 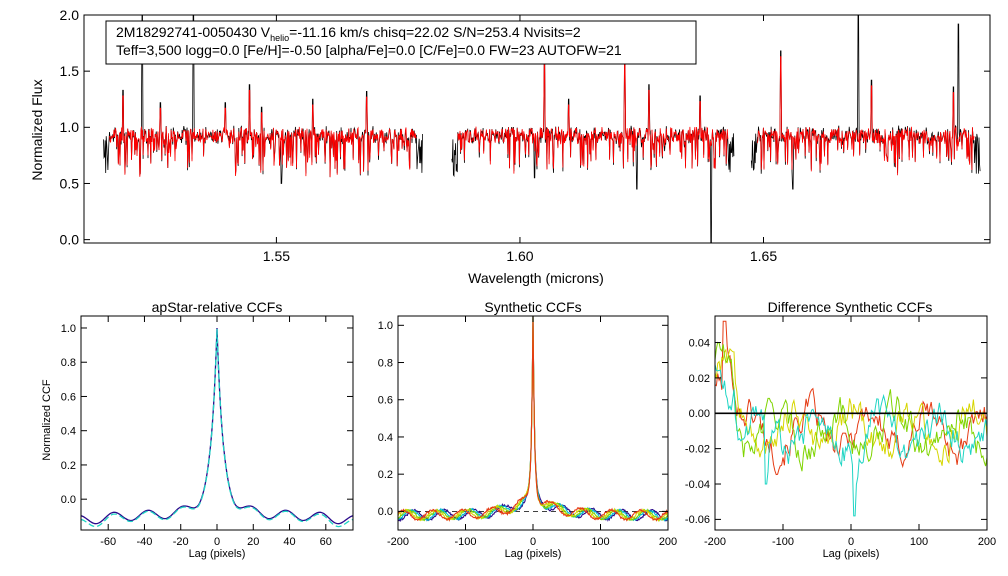 What do you see at coordinates (276, 256) in the screenshot?
I see `spectrum-x-tick-label: 1.55` at bounding box center [276, 256].